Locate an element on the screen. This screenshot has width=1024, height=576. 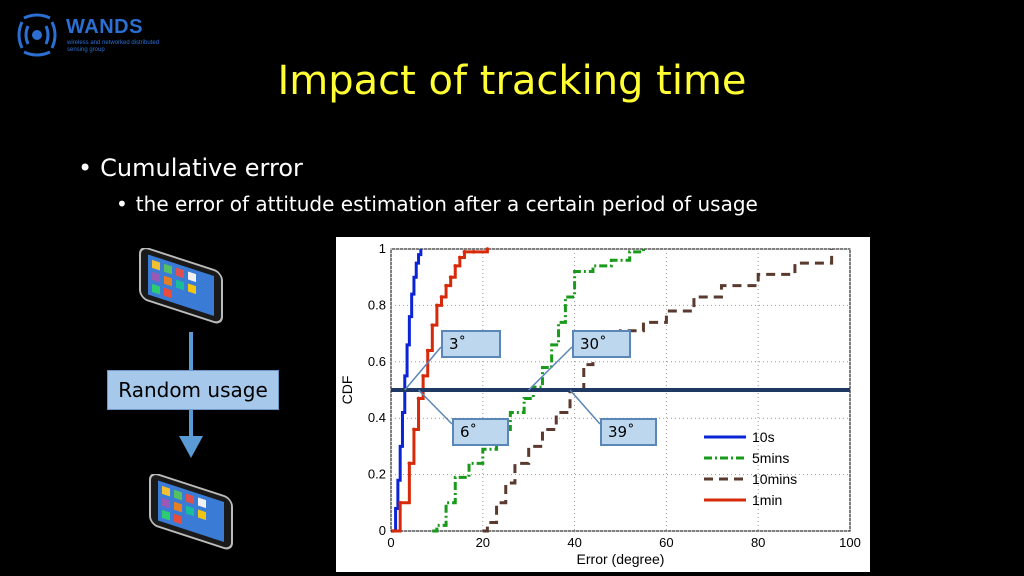
random-usage-label: Random usage is located at coordinates (193, 390).